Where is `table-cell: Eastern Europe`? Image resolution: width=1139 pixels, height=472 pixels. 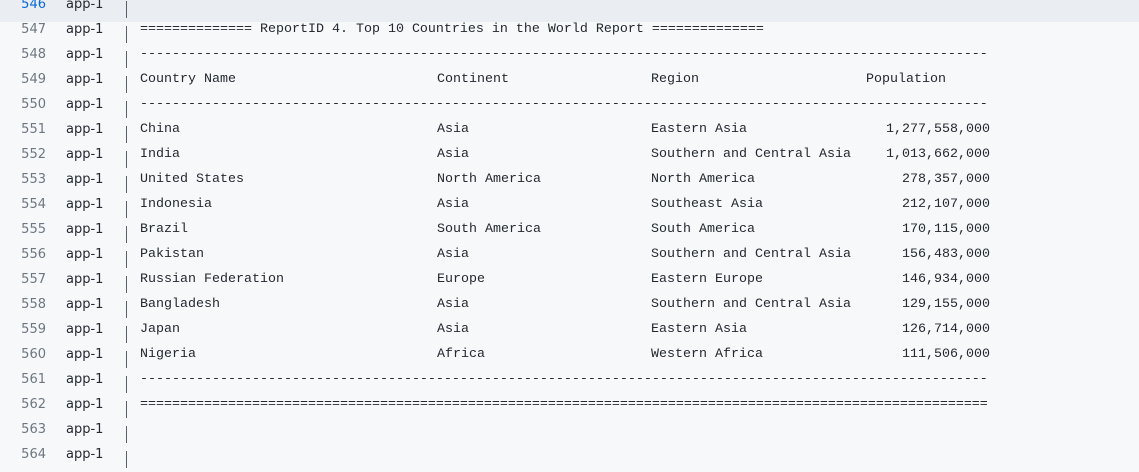
table-cell: Eastern Europe is located at coordinates (707, 279).